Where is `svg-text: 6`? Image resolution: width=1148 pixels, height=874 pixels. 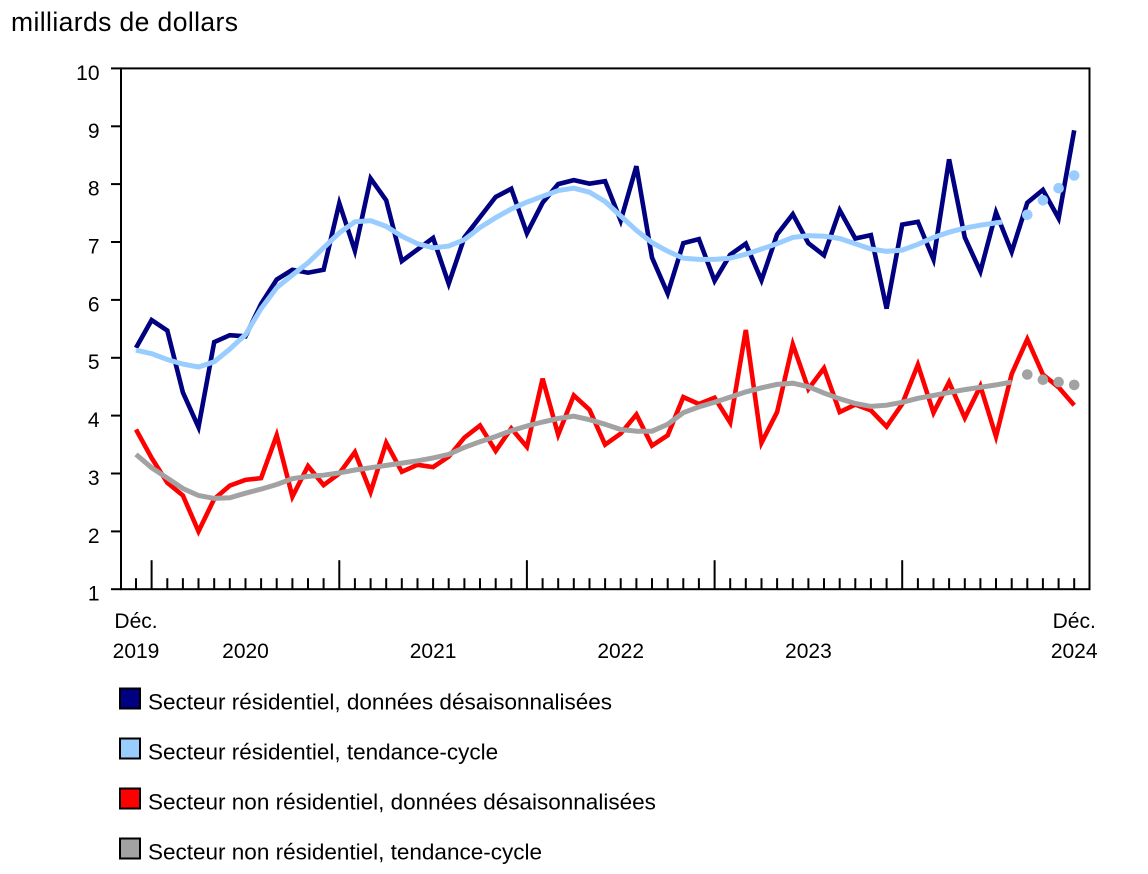 svg-text: 6 is located at coordinates (94, 304).